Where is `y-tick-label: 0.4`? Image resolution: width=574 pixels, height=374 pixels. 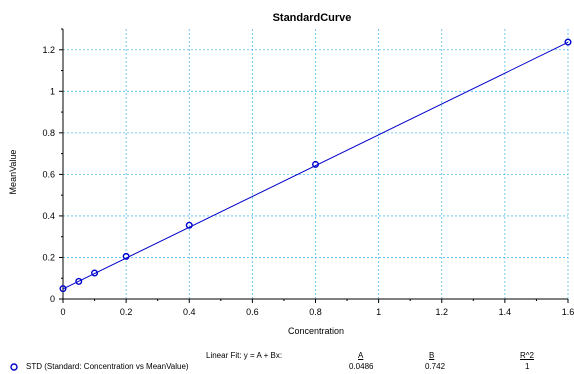 y-tick-label: 0.4 is located at coordinates (48, 216).